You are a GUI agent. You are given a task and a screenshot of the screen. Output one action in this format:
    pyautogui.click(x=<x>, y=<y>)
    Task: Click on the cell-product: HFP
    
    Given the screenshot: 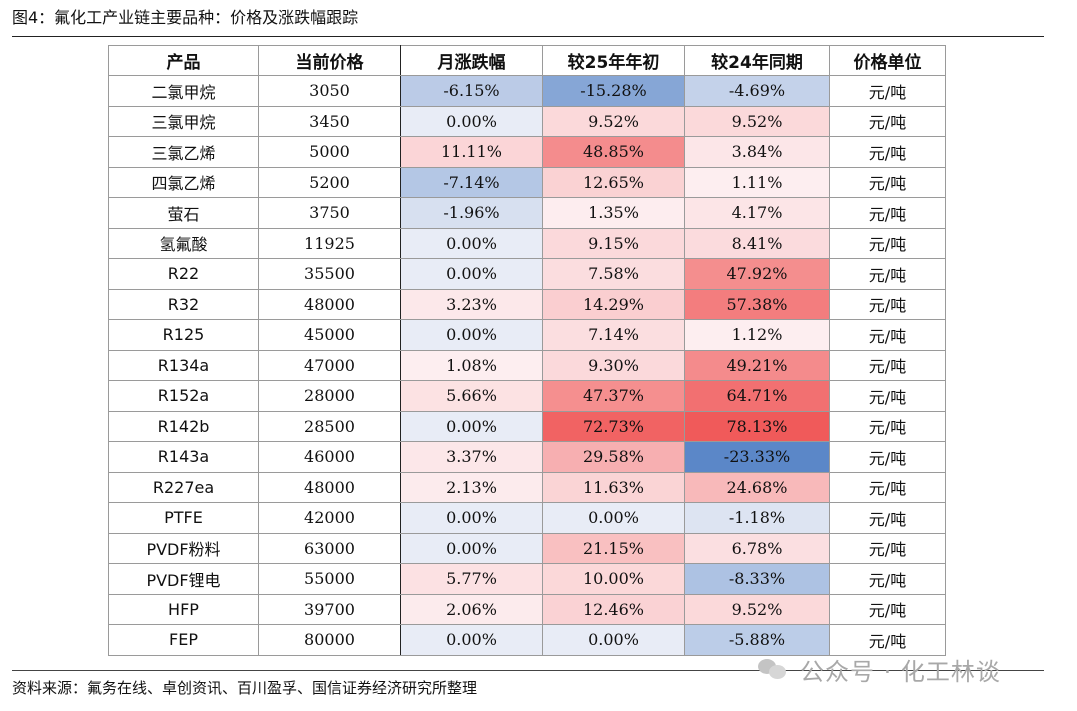 What is the action you would take?
    pyautogui.click(x=183, y=609)
    